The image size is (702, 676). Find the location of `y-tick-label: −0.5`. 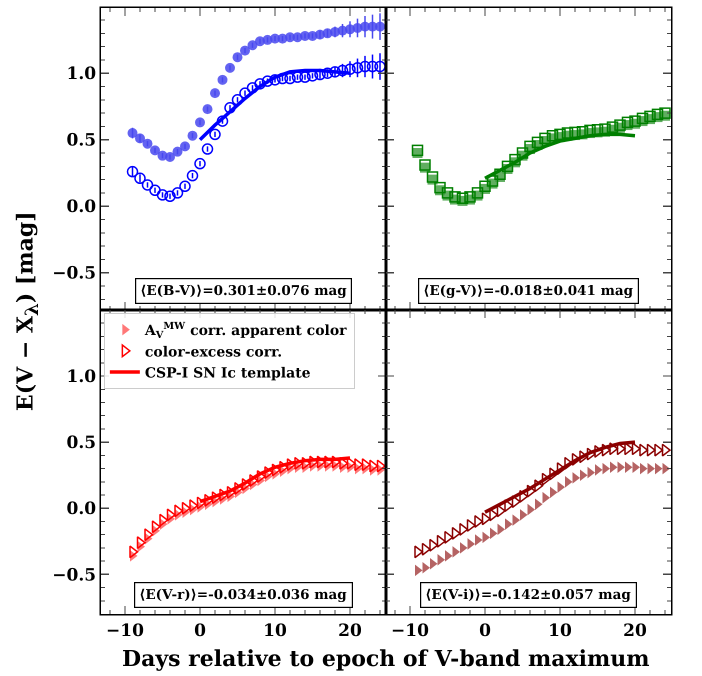

y-tick-label: −0.5 is located at coordinates (74, 575).